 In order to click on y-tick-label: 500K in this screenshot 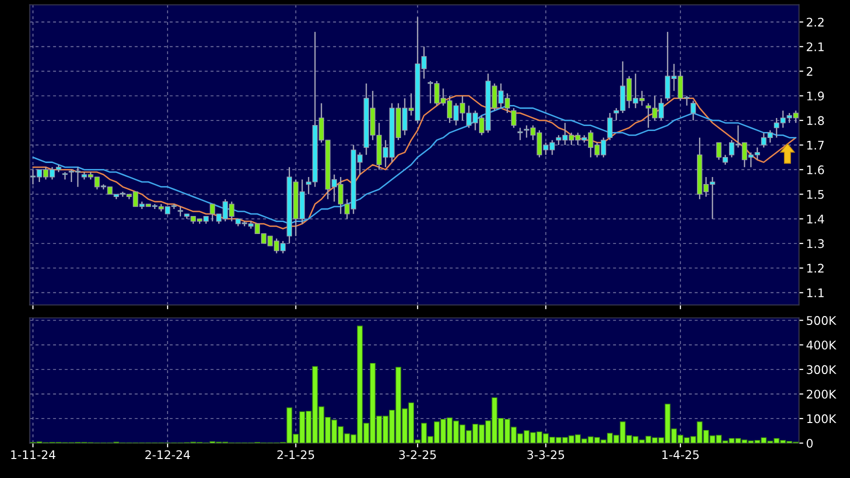, I will do `click(821, 320)`.